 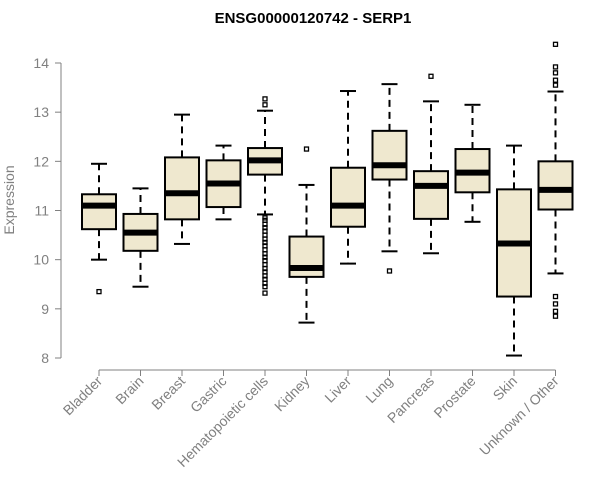 What do you see at coordinates (313, 18) in the screenshot?
I see `chart-title: ENSG00000120742 - SERP1` at bounding box center [313, 18].